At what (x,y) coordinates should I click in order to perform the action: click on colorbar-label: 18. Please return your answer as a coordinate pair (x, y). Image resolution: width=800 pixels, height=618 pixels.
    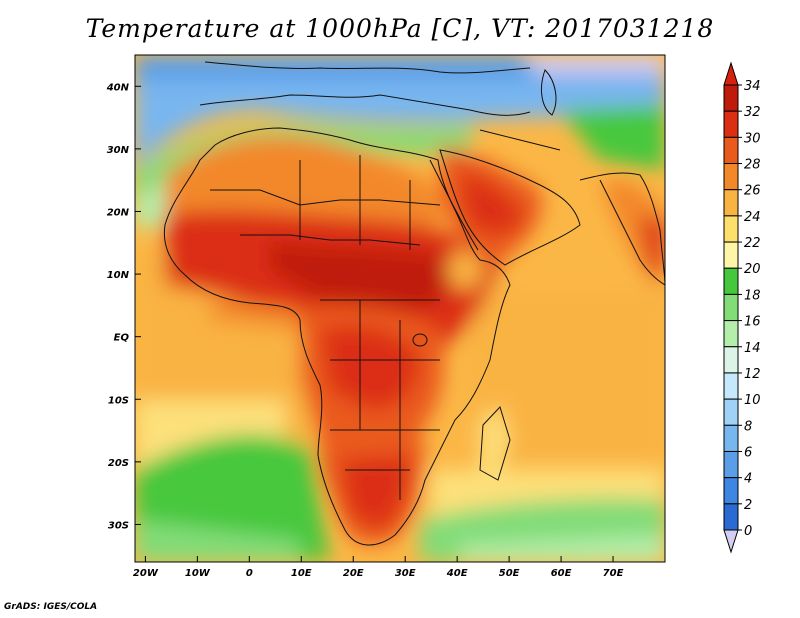
    Looking at the image, I should click on (752, 295).